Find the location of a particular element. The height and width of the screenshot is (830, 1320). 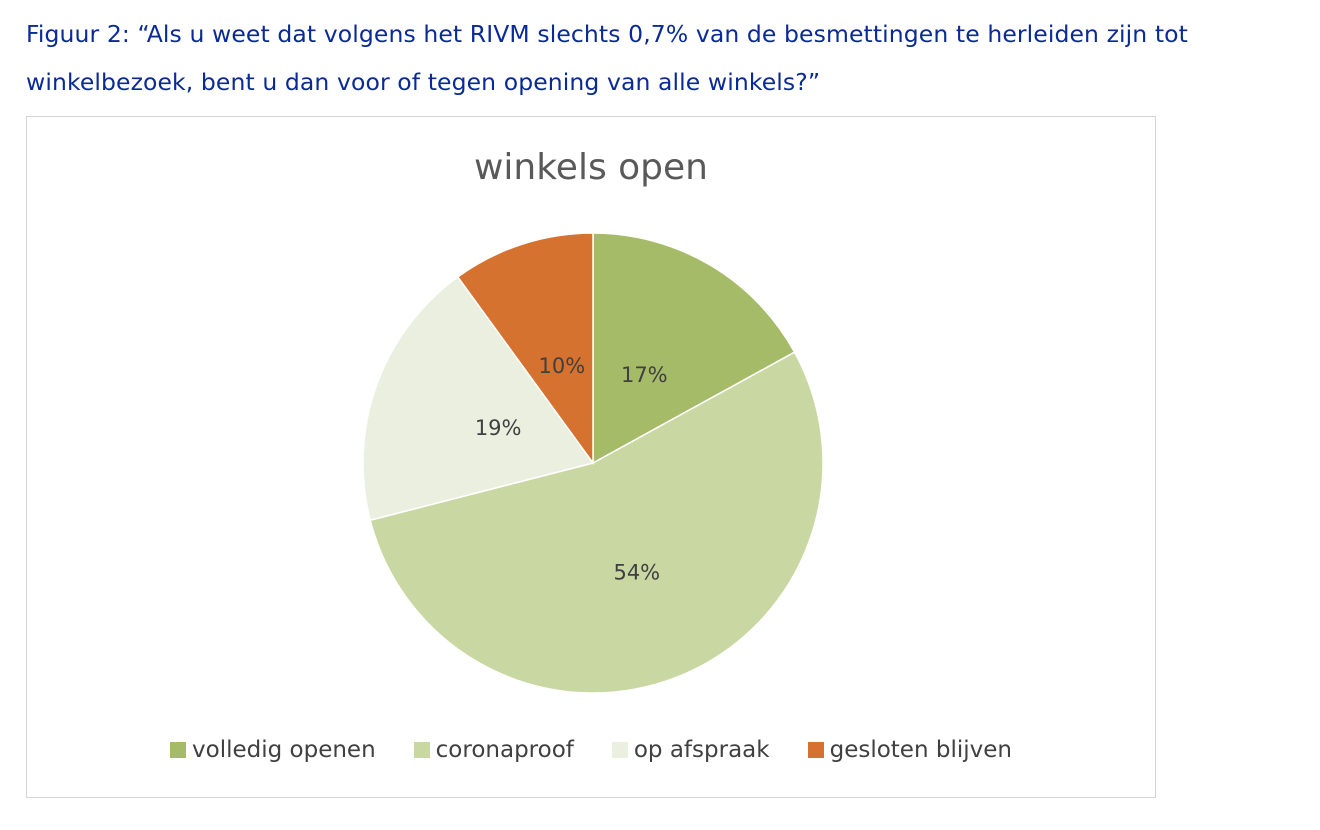

pie-slice-coronaproof is located at coordinates (596, 522).